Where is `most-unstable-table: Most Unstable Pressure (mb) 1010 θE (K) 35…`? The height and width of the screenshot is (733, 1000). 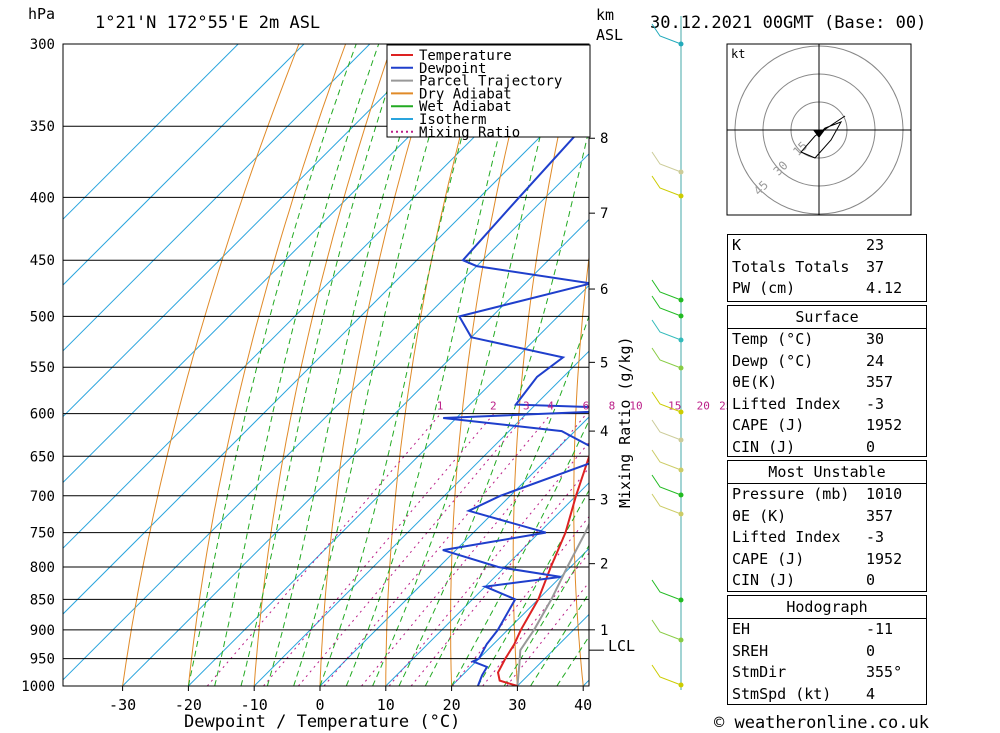
most-unstable-table: Most Unstable Pressure (mb) 1010 θE (K) 35… is located at coordinates (827, 526).